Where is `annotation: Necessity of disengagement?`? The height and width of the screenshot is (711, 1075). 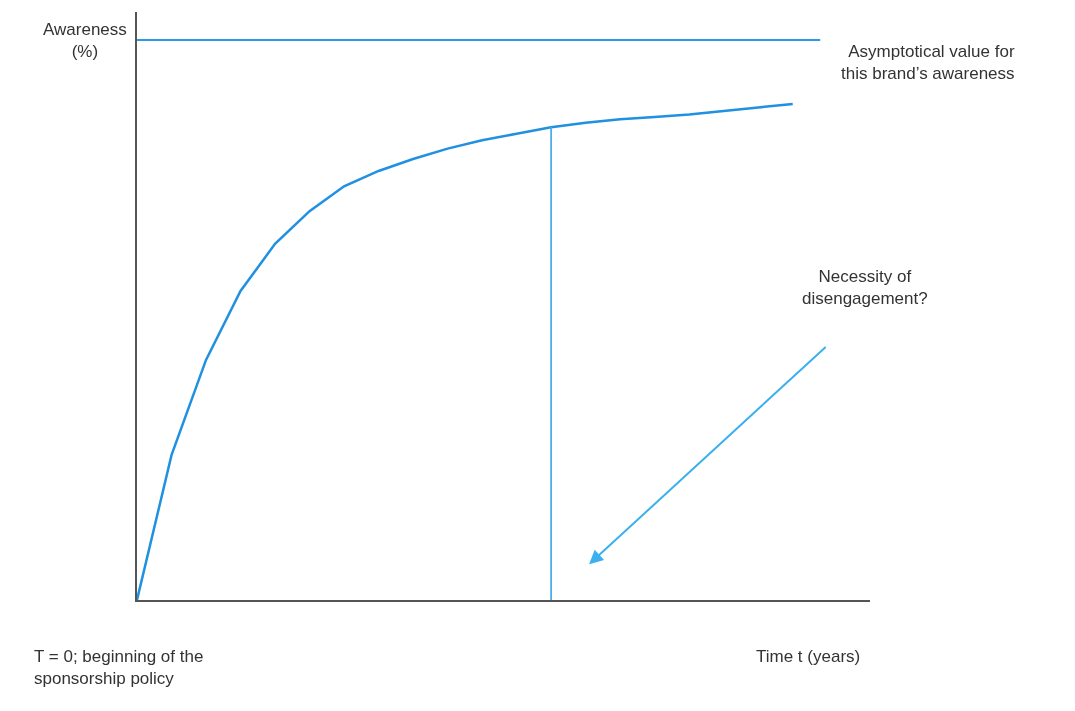
annotation: Necessity of disengagement? is located at coordinates (865, 288).